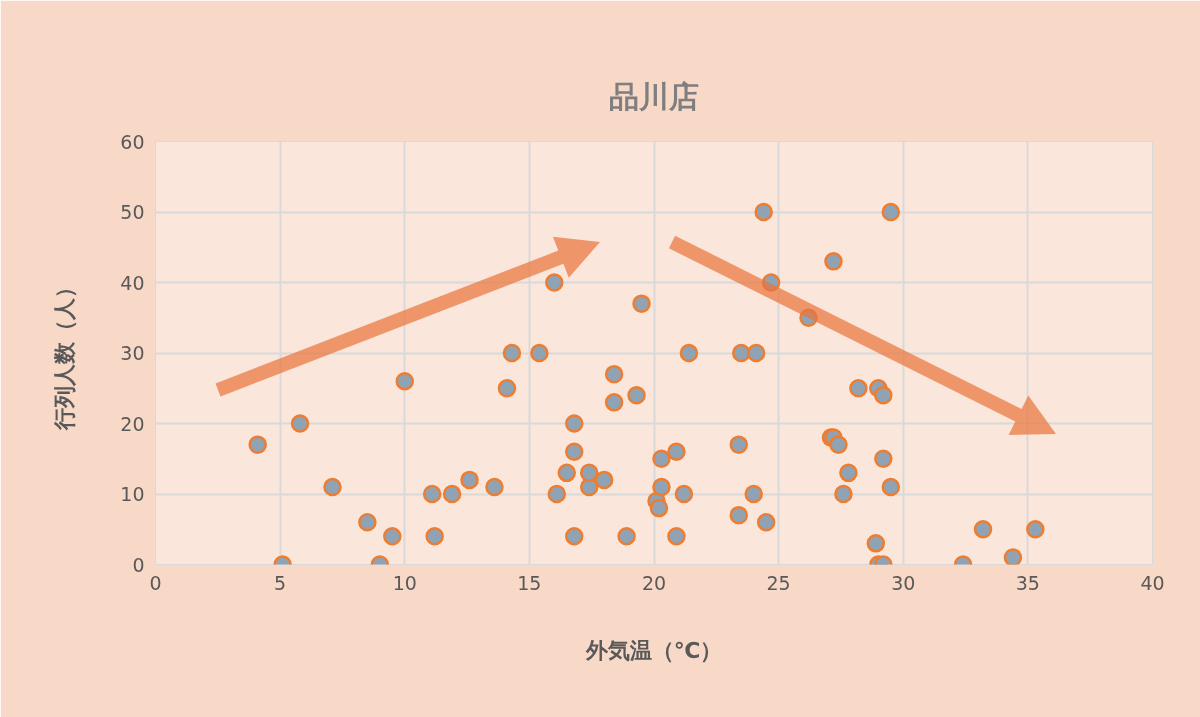 The image size is (1200, 717). Describe the element at coordinates (132, 282) in the screenshot. I see `y-tick-label: 40` at that location.